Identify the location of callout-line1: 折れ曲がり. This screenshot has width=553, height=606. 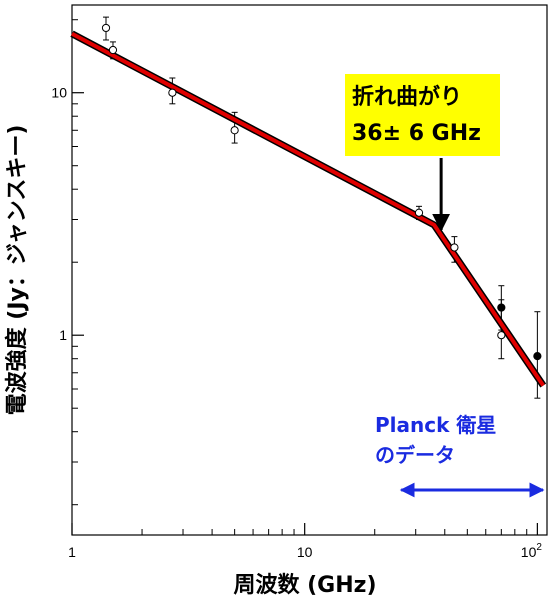
(407, 97).